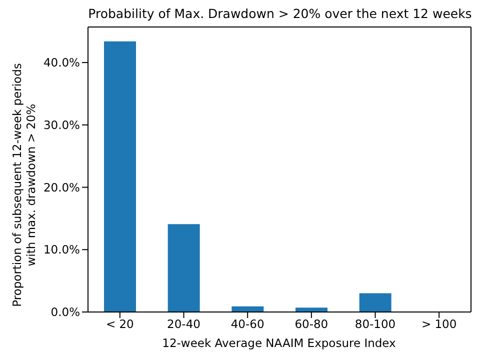  Describe the element at coordinates (24, 185) in the screenshot. I see `y-axis-title: Proportion of subsequent 12-week periods with max. drawdown > 20%` at that location.